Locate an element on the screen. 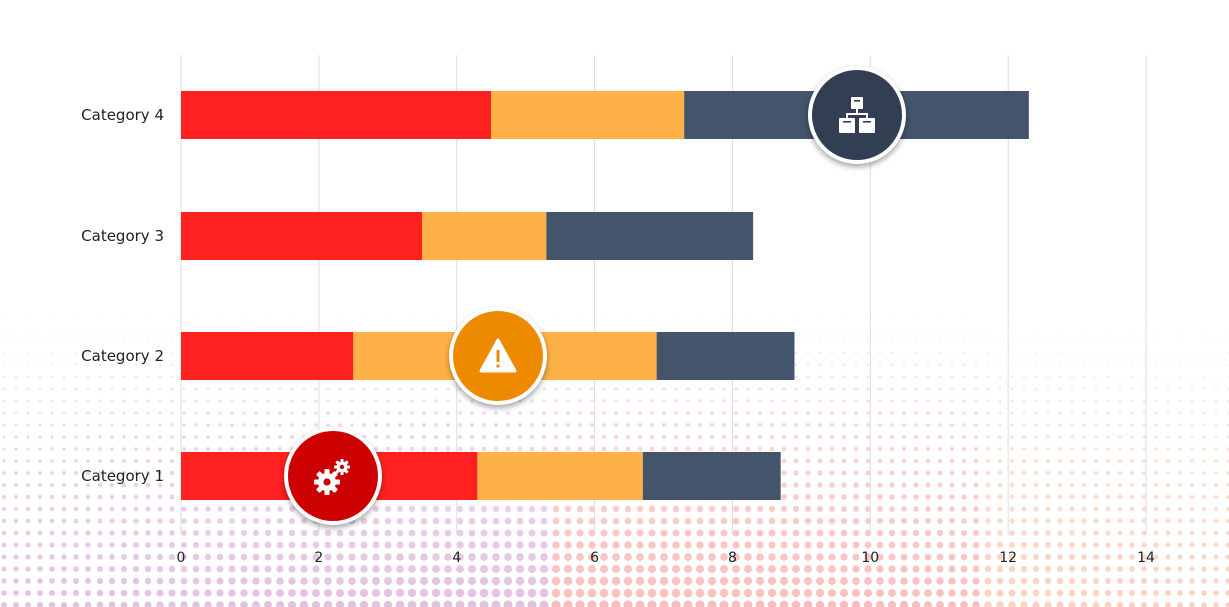  category-label: Category 4 is located at coordinates (122, 115).